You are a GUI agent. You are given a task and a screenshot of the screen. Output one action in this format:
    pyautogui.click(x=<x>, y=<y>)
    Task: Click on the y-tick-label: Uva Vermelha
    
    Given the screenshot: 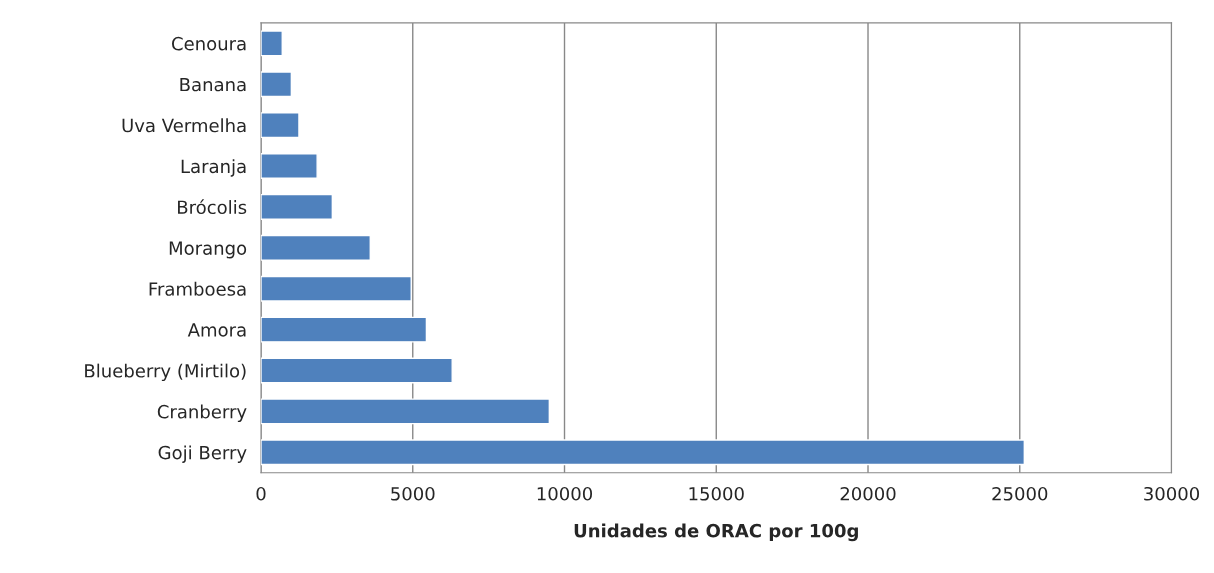 What is the action you would take?
    pyautogui.click(x=184, y=125)
    